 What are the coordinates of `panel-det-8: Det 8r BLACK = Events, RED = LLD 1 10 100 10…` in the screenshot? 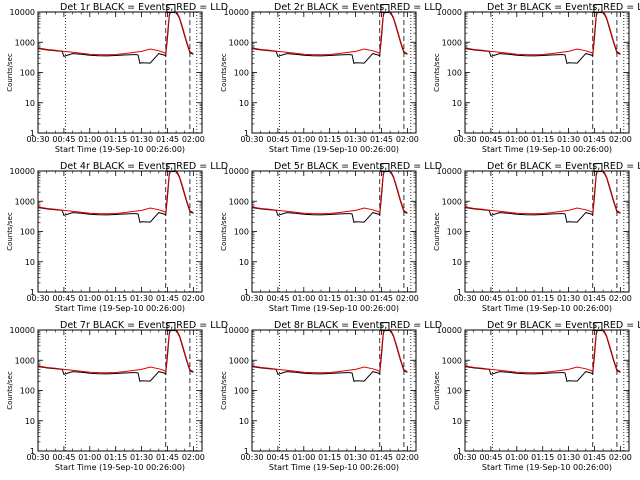 It's located at (331, 396).